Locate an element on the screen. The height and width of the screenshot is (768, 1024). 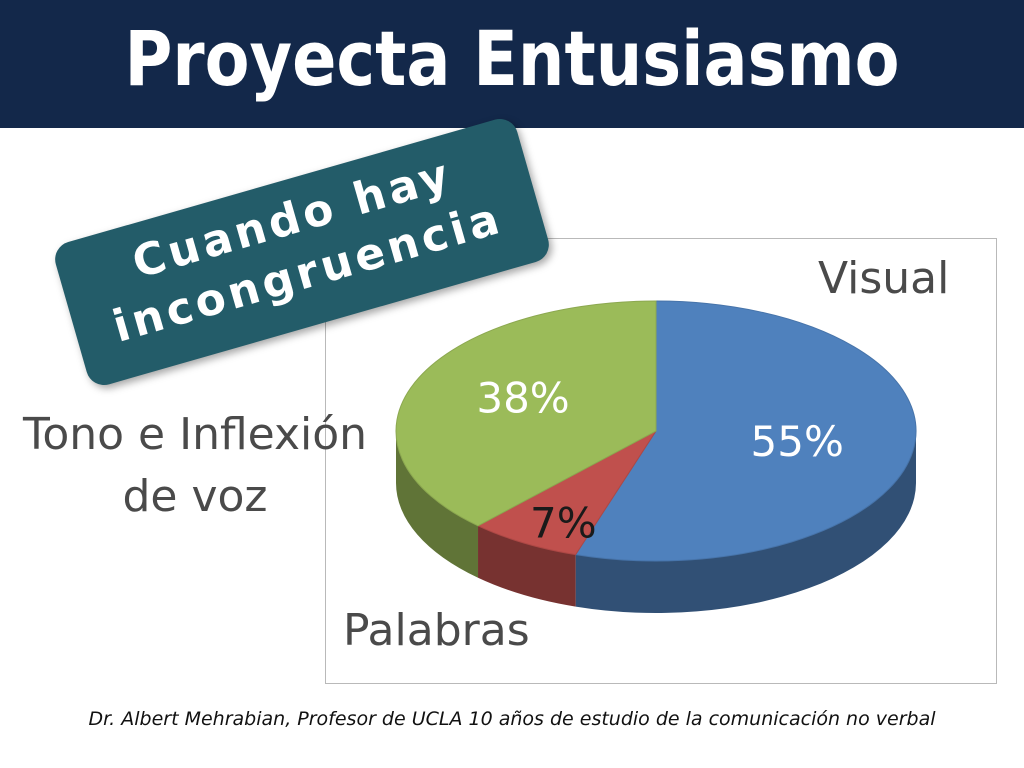
page-title: Proyecta Entusiasmo is located at coordinates (512, 58).